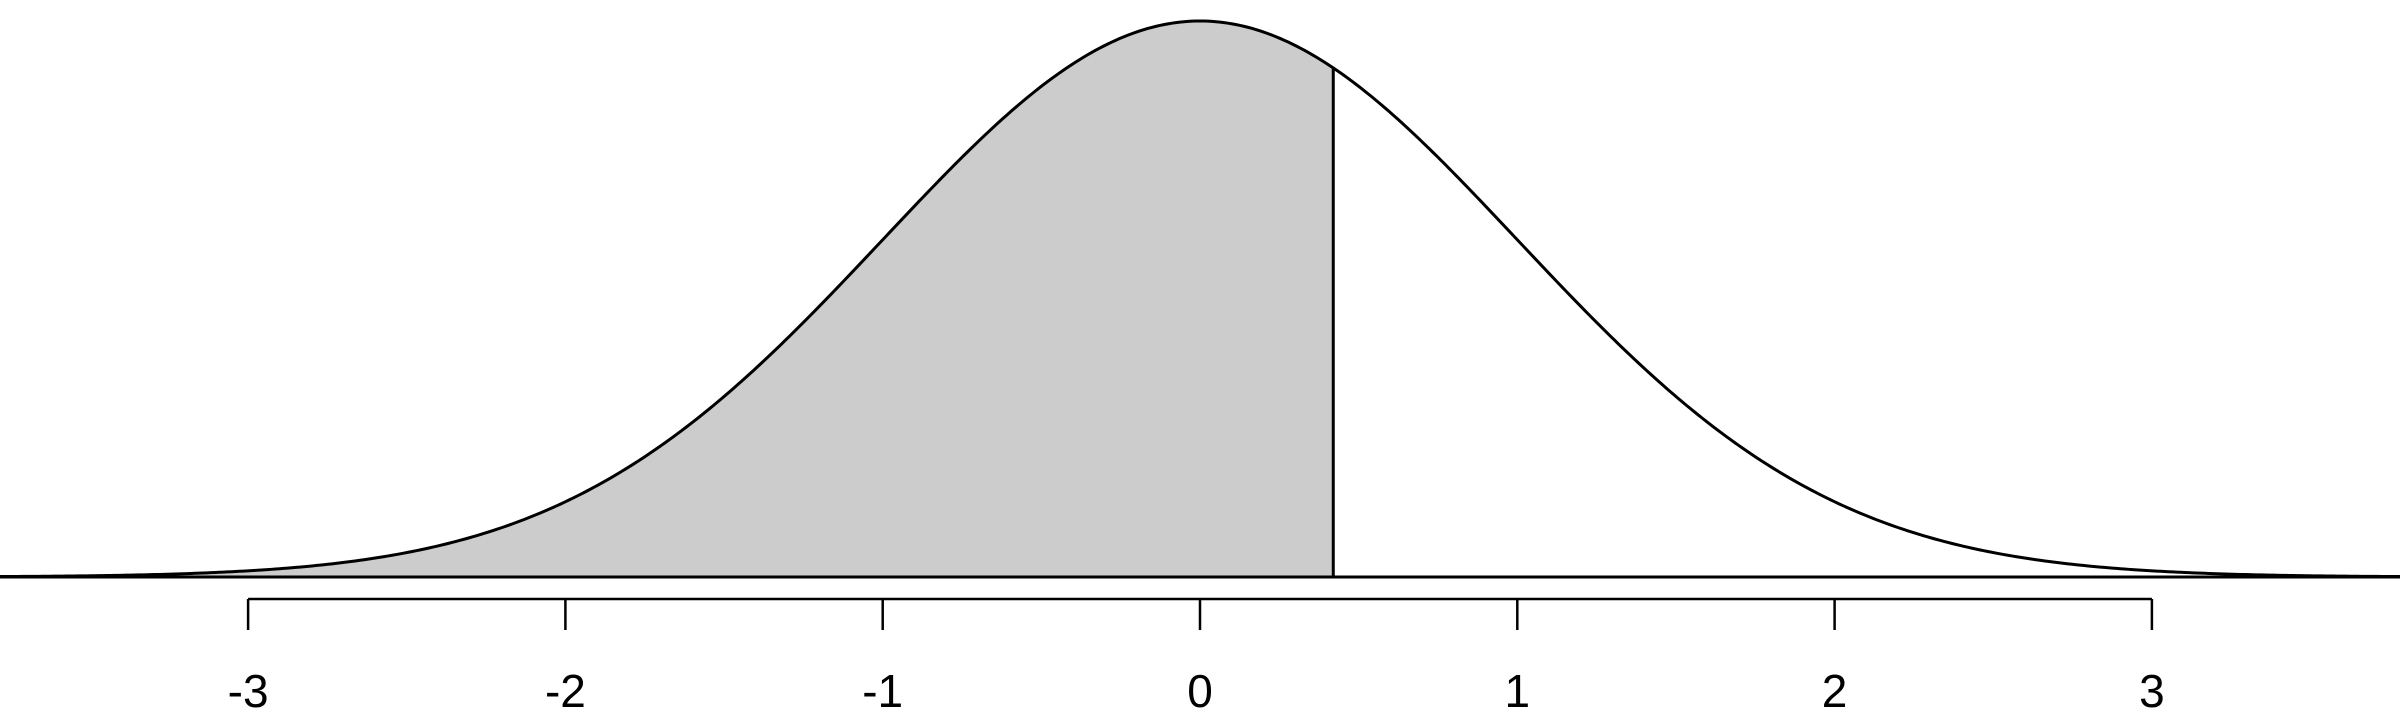 The image size is (2400, 720). I want to click on x-tick-label: 0, so click(1200, 691).